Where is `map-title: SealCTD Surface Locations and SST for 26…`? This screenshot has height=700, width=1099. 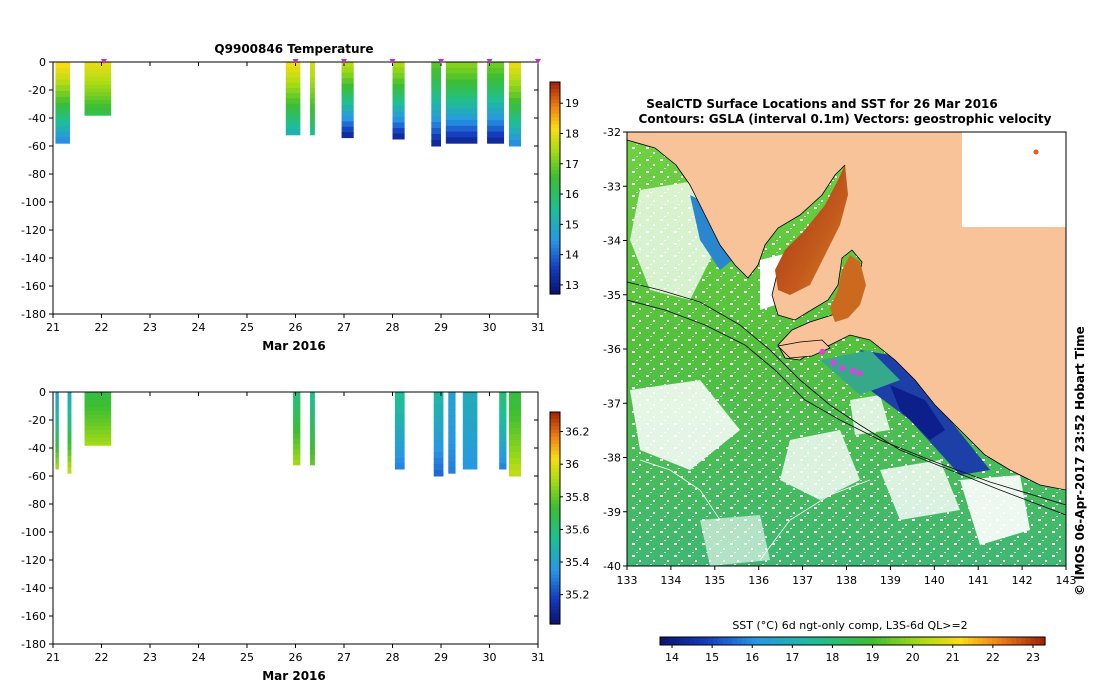 map-title: SealCTD Surface Locations and SST for 26… is located at coordinates (822, 104).